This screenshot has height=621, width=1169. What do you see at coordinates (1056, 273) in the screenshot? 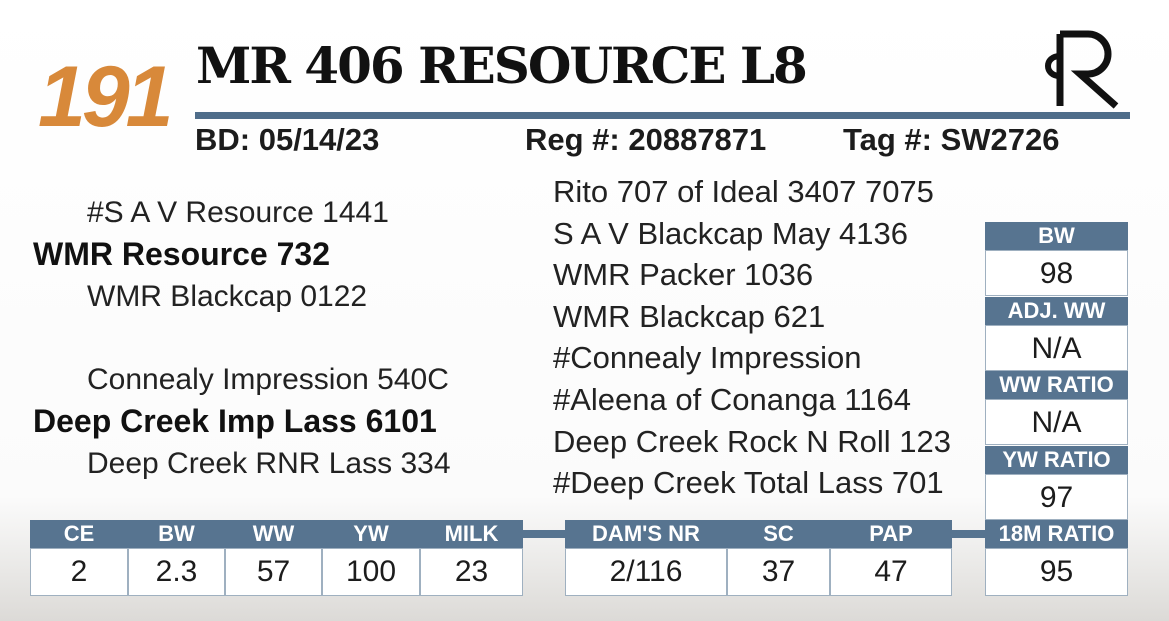
I see `ratio-value: 98` at bounding box center [1056, 273].